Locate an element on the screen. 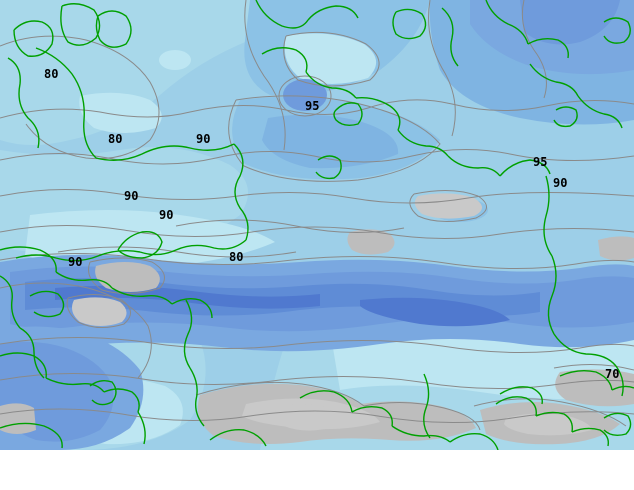  contour-label: 70 is located at coordinates (612, 374).